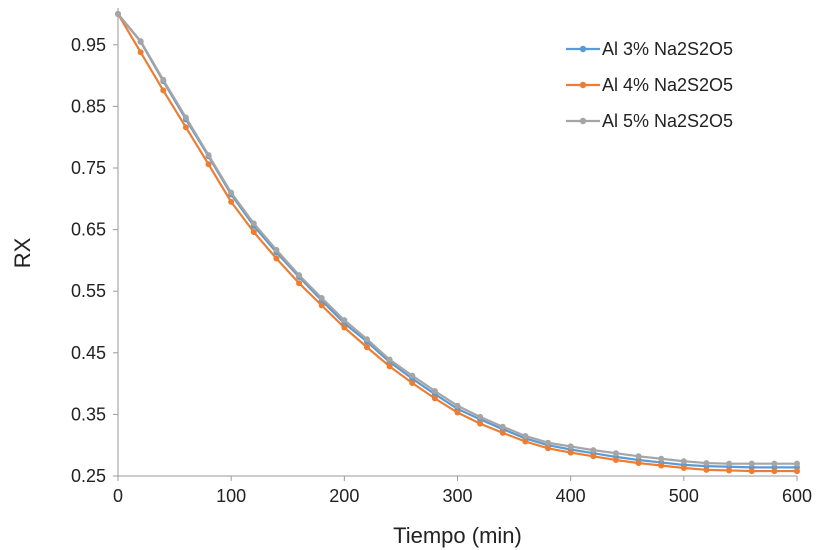  What do you see at coordinates (231, 496) in the screenshot?
I see `x-tick-label: 100` at bounding box center [231, 496].